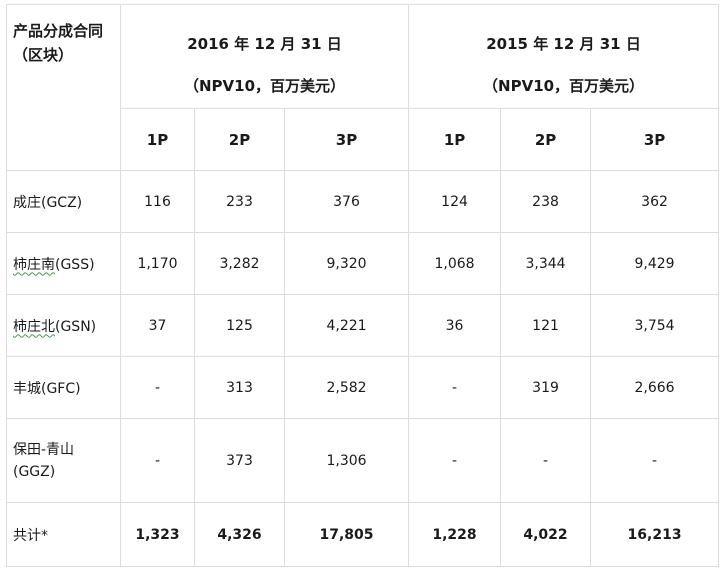  Describe the element at coordinates (655, 534) in the screenshot. I see `total-cell: 16,213` at that location.